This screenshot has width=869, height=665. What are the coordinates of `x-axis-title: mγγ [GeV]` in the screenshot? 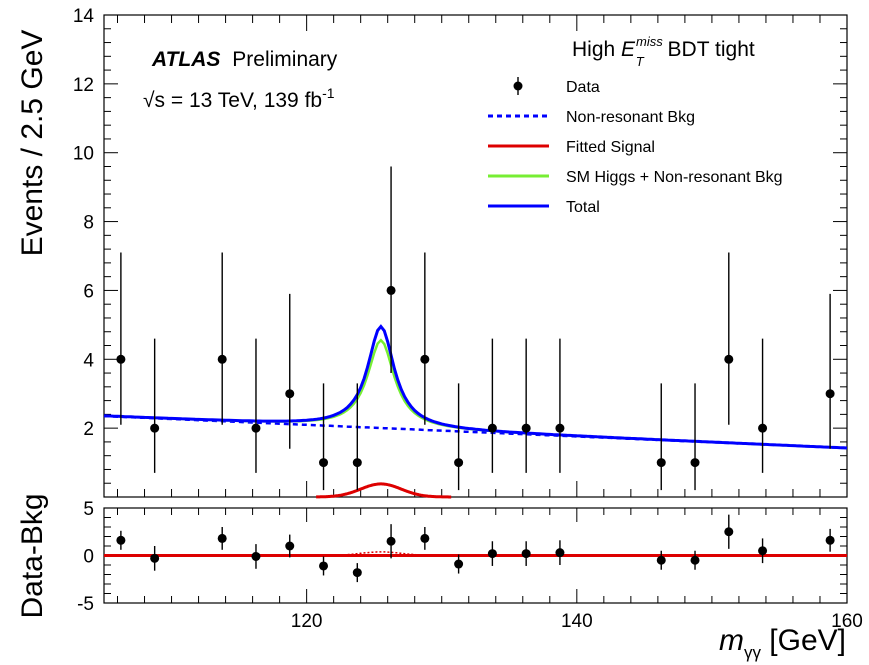 It's located at (782, 643).